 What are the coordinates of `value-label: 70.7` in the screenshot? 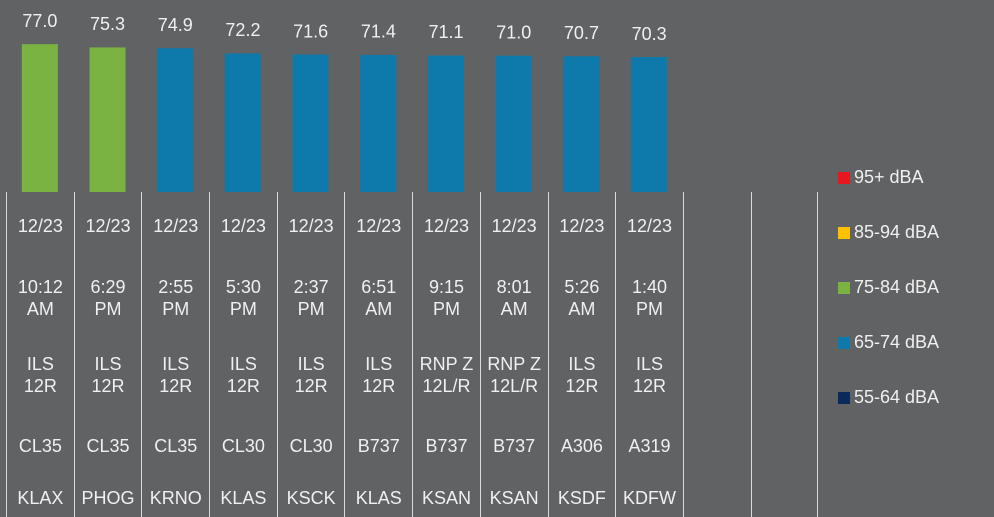 It's located at (581, 33).